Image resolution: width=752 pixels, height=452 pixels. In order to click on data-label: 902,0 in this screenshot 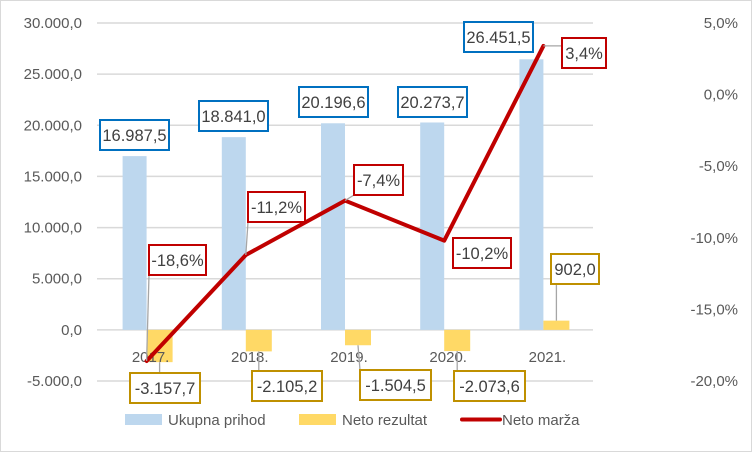, I will do `click(574, 270)`.